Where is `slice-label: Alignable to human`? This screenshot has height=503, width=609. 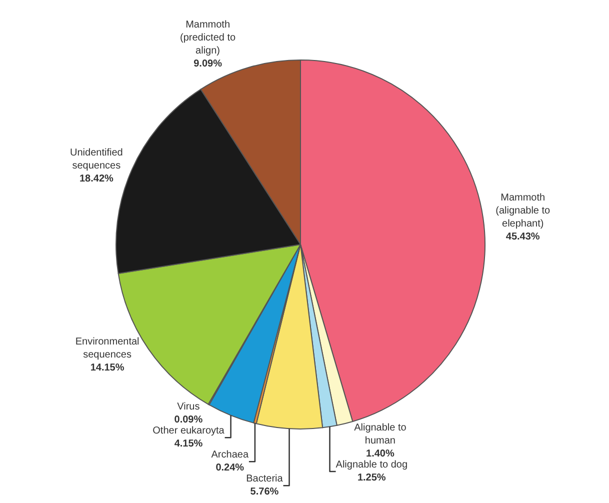 slice-label: Alignable to human is located at coordinates (380, 434).